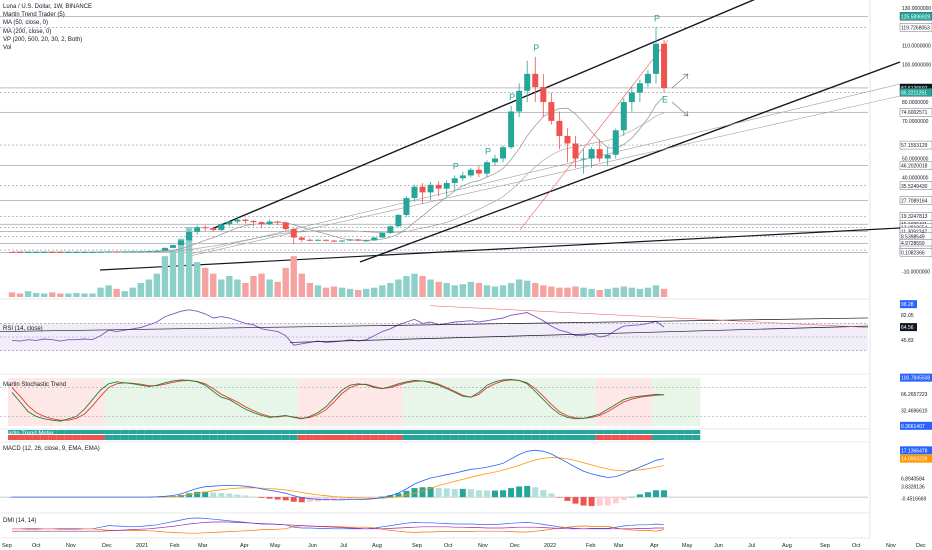  Describe the element at coordinates (27, 31) in the screenshot. I see `indicator-ma200: MA (200, close, 0)` at that location.